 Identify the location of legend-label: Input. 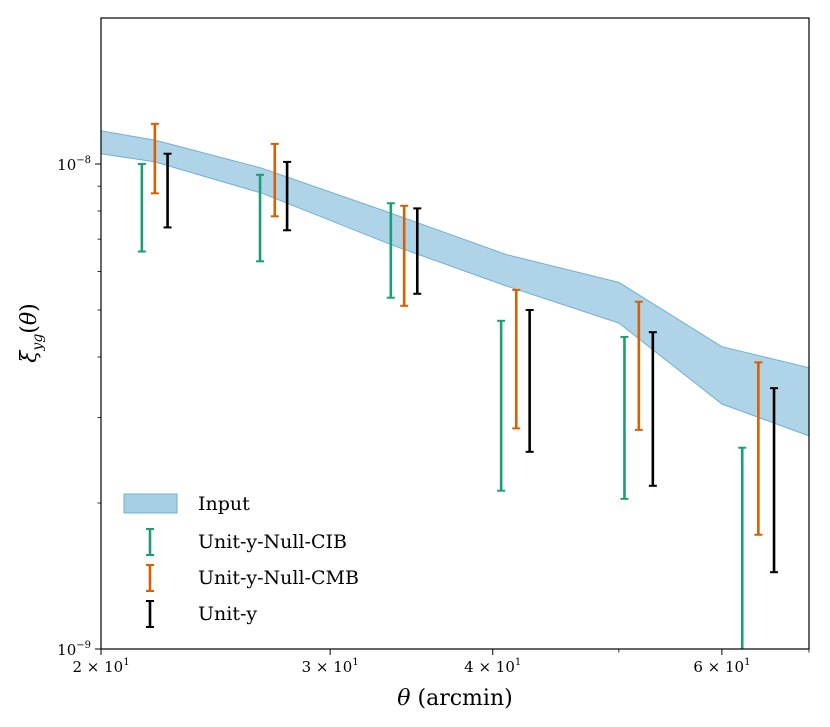
(224, 504).